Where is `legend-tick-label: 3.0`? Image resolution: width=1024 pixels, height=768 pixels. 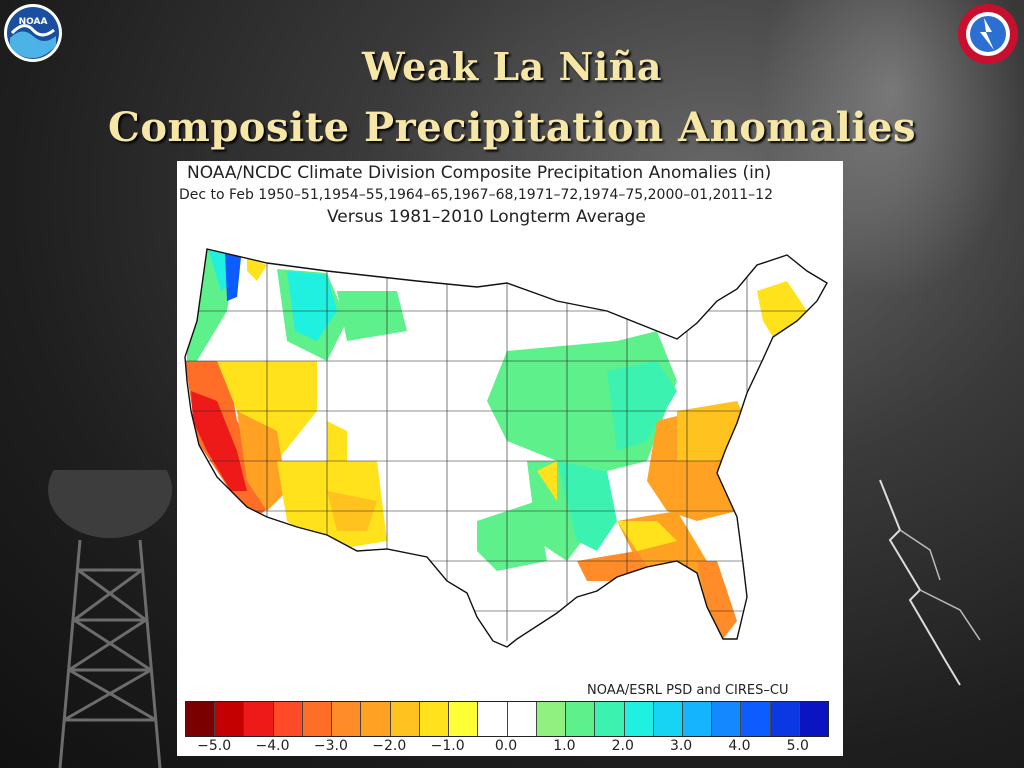
legend-tick-label: 3.0 is located at coordinates (681, 746).